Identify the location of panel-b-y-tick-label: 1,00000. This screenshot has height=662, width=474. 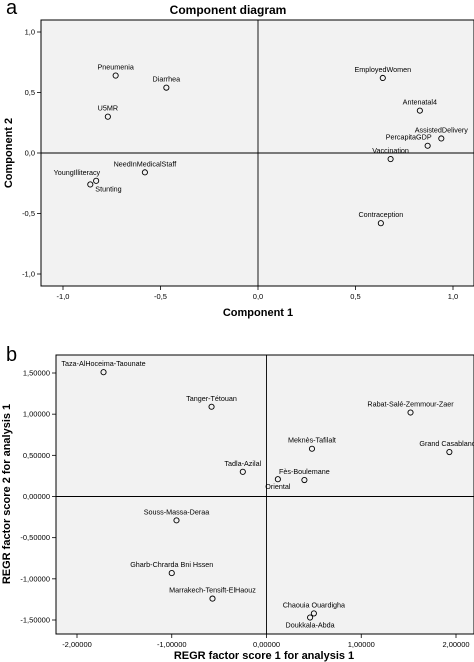
(36, 414).